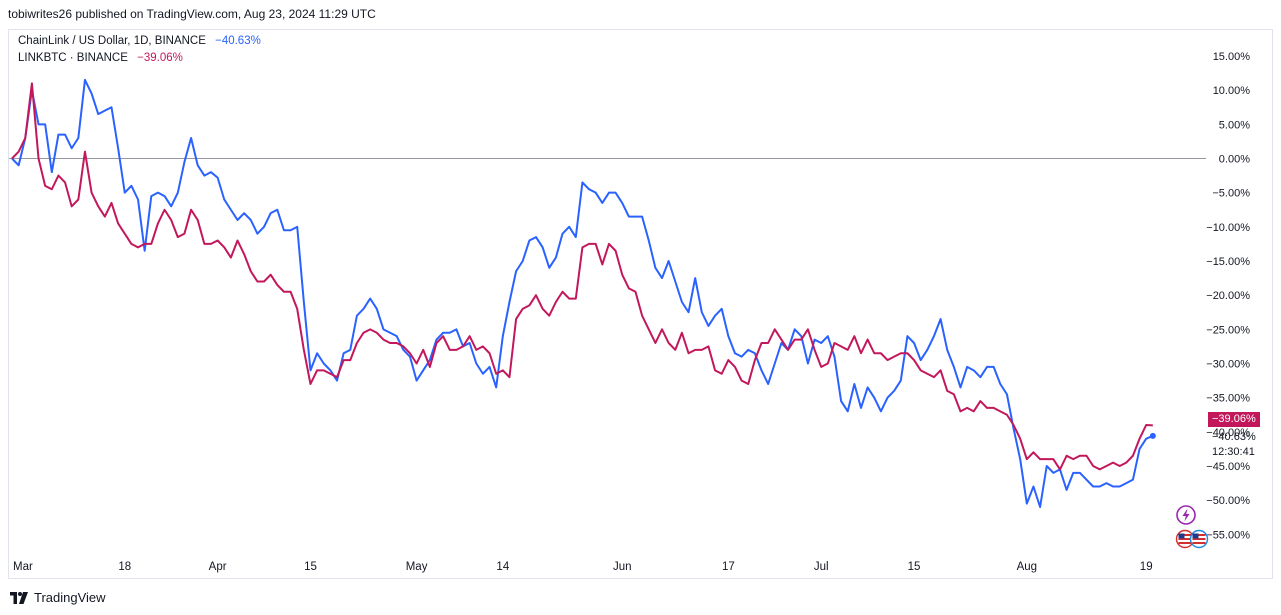  What do you see at coordinates (417, 567) in the screenshot?
I see `x-tick-label: May` at bounding box center [417, 567].